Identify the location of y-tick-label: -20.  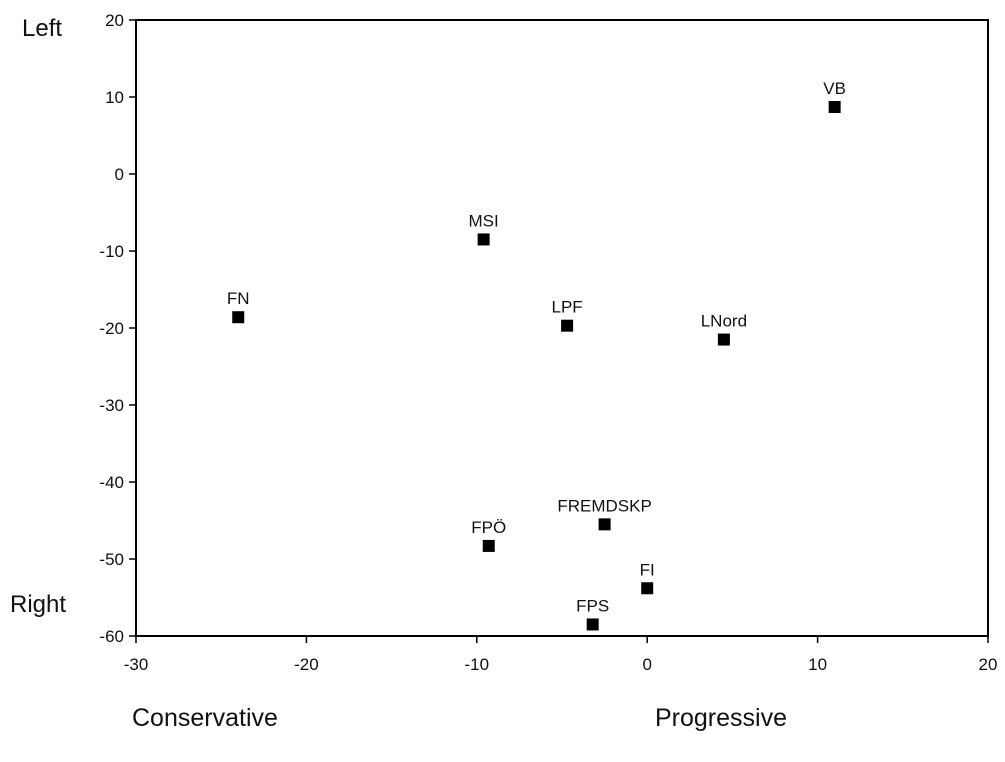
(111, 328).